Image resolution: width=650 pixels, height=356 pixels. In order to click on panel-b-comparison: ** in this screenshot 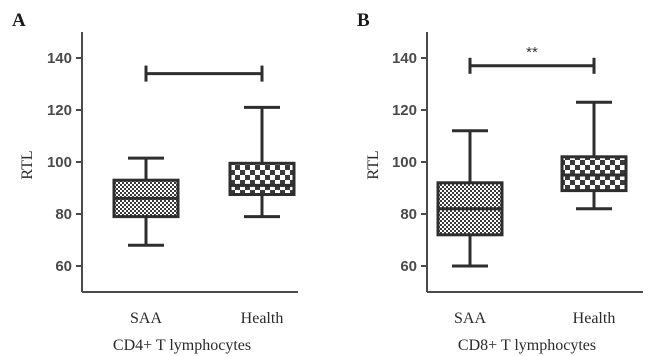, I will do `click(532, 59)`.